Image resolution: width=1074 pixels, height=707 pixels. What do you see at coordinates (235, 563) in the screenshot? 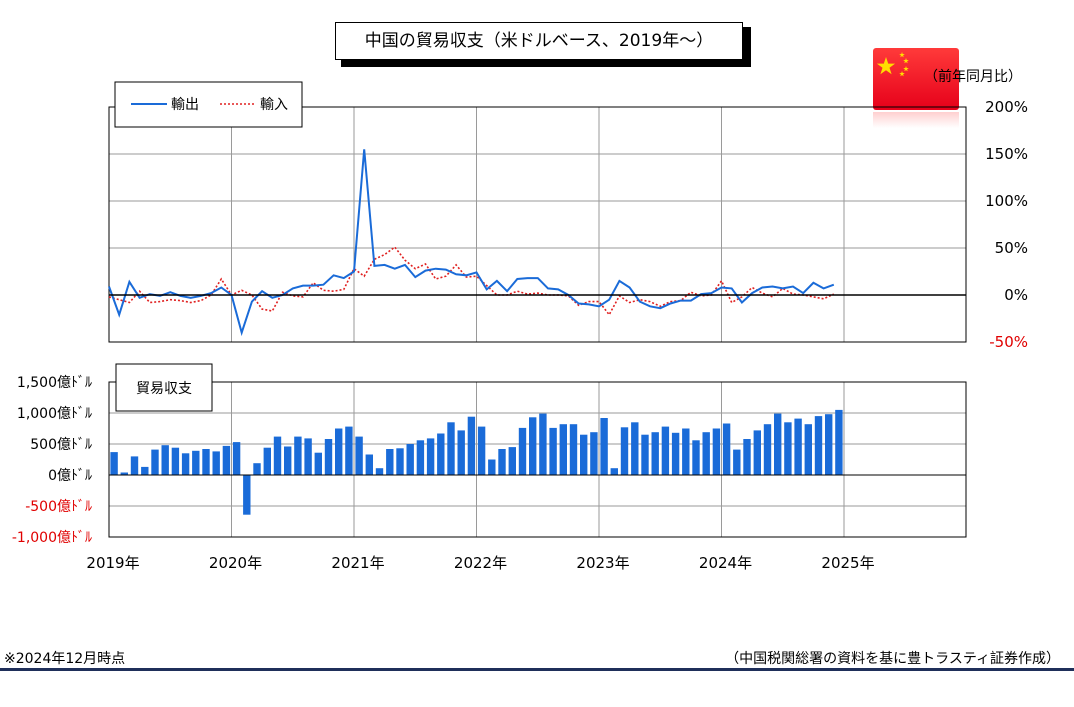
I see `x-tick-label: 2020年` at bounding box center [235, 563].